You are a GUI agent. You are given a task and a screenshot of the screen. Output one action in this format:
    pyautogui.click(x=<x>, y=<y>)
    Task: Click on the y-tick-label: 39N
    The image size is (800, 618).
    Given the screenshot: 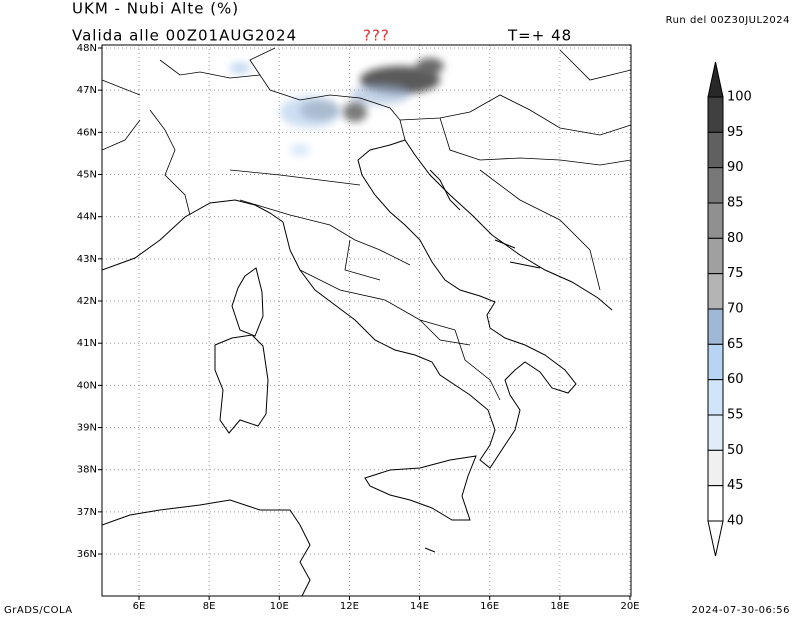 What is the action you would take?
    pyautogui.click(x=87, y=428)
    